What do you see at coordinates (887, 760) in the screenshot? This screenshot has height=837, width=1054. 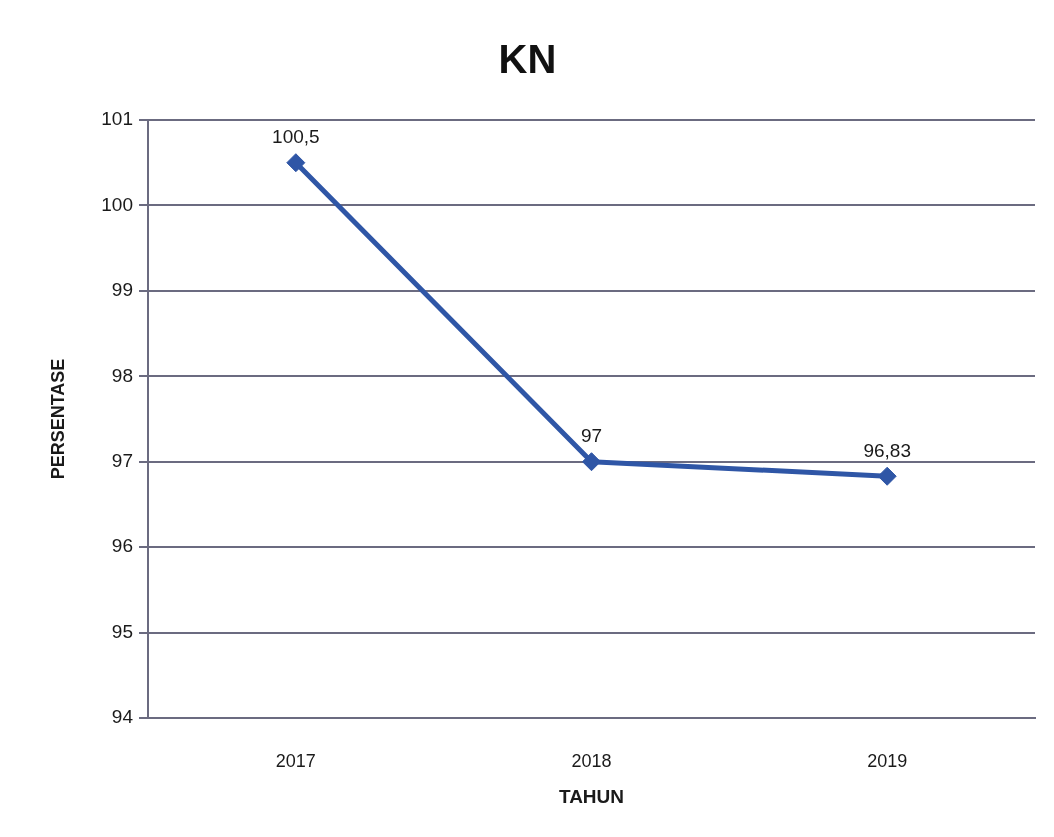 I see `x-tick-label: 2019` at bounding box center [887, 760].